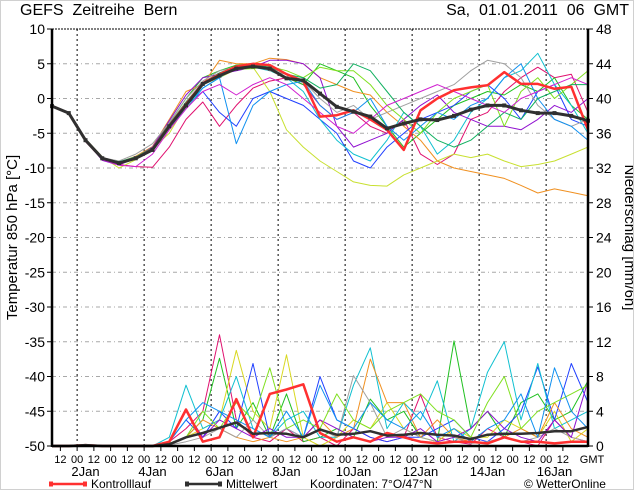 This screenshot has height=490, width=634. I want to click on date-label: 16Jan, so click(554, 471).